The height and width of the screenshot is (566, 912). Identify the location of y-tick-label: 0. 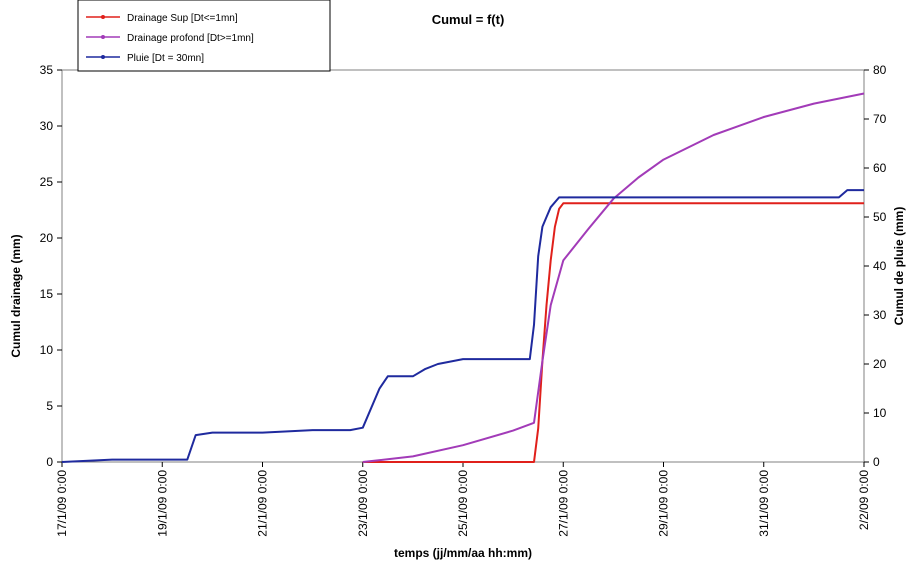
(49, 462).